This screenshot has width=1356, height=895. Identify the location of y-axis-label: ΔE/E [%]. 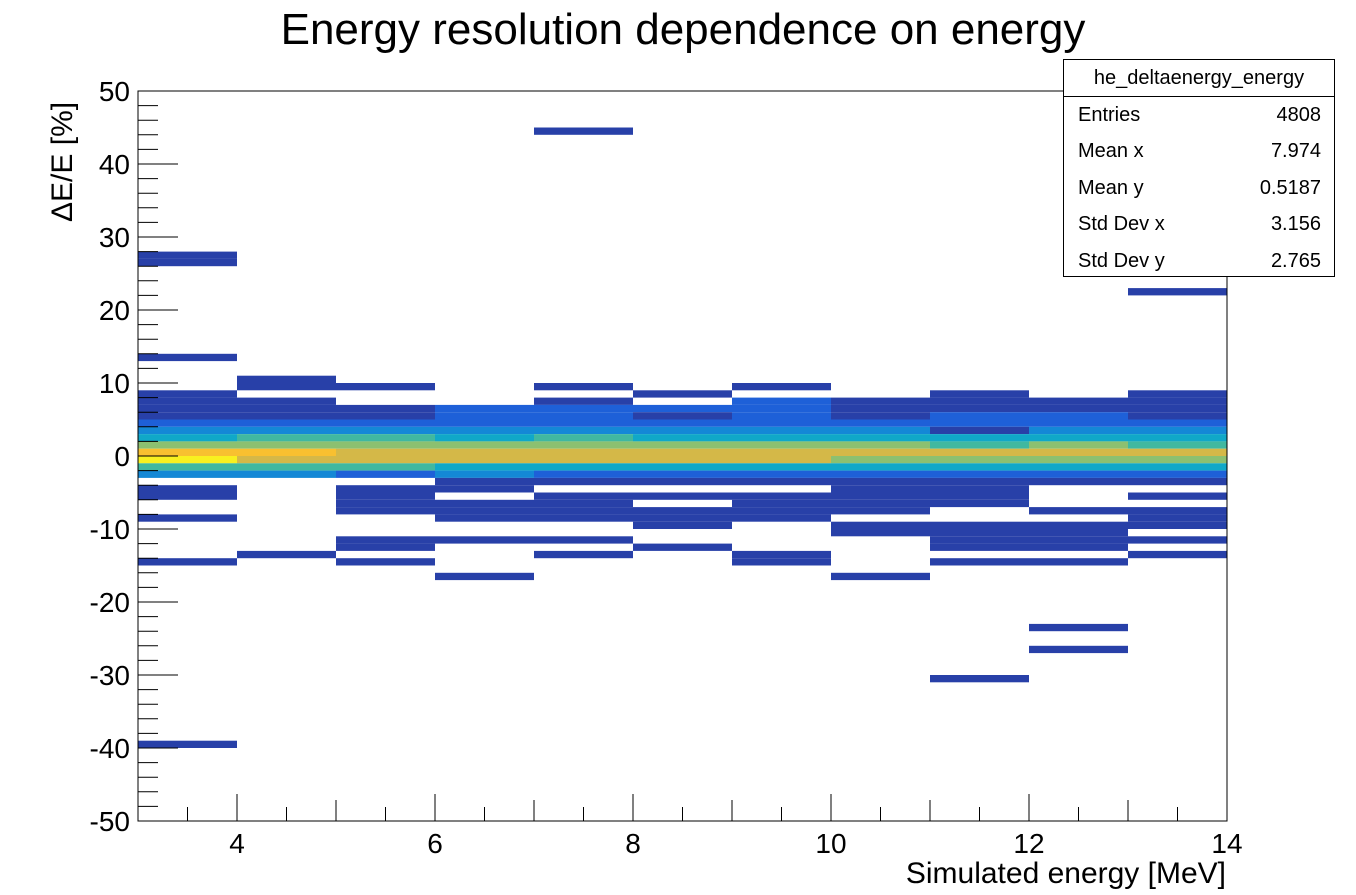
(62, 162).